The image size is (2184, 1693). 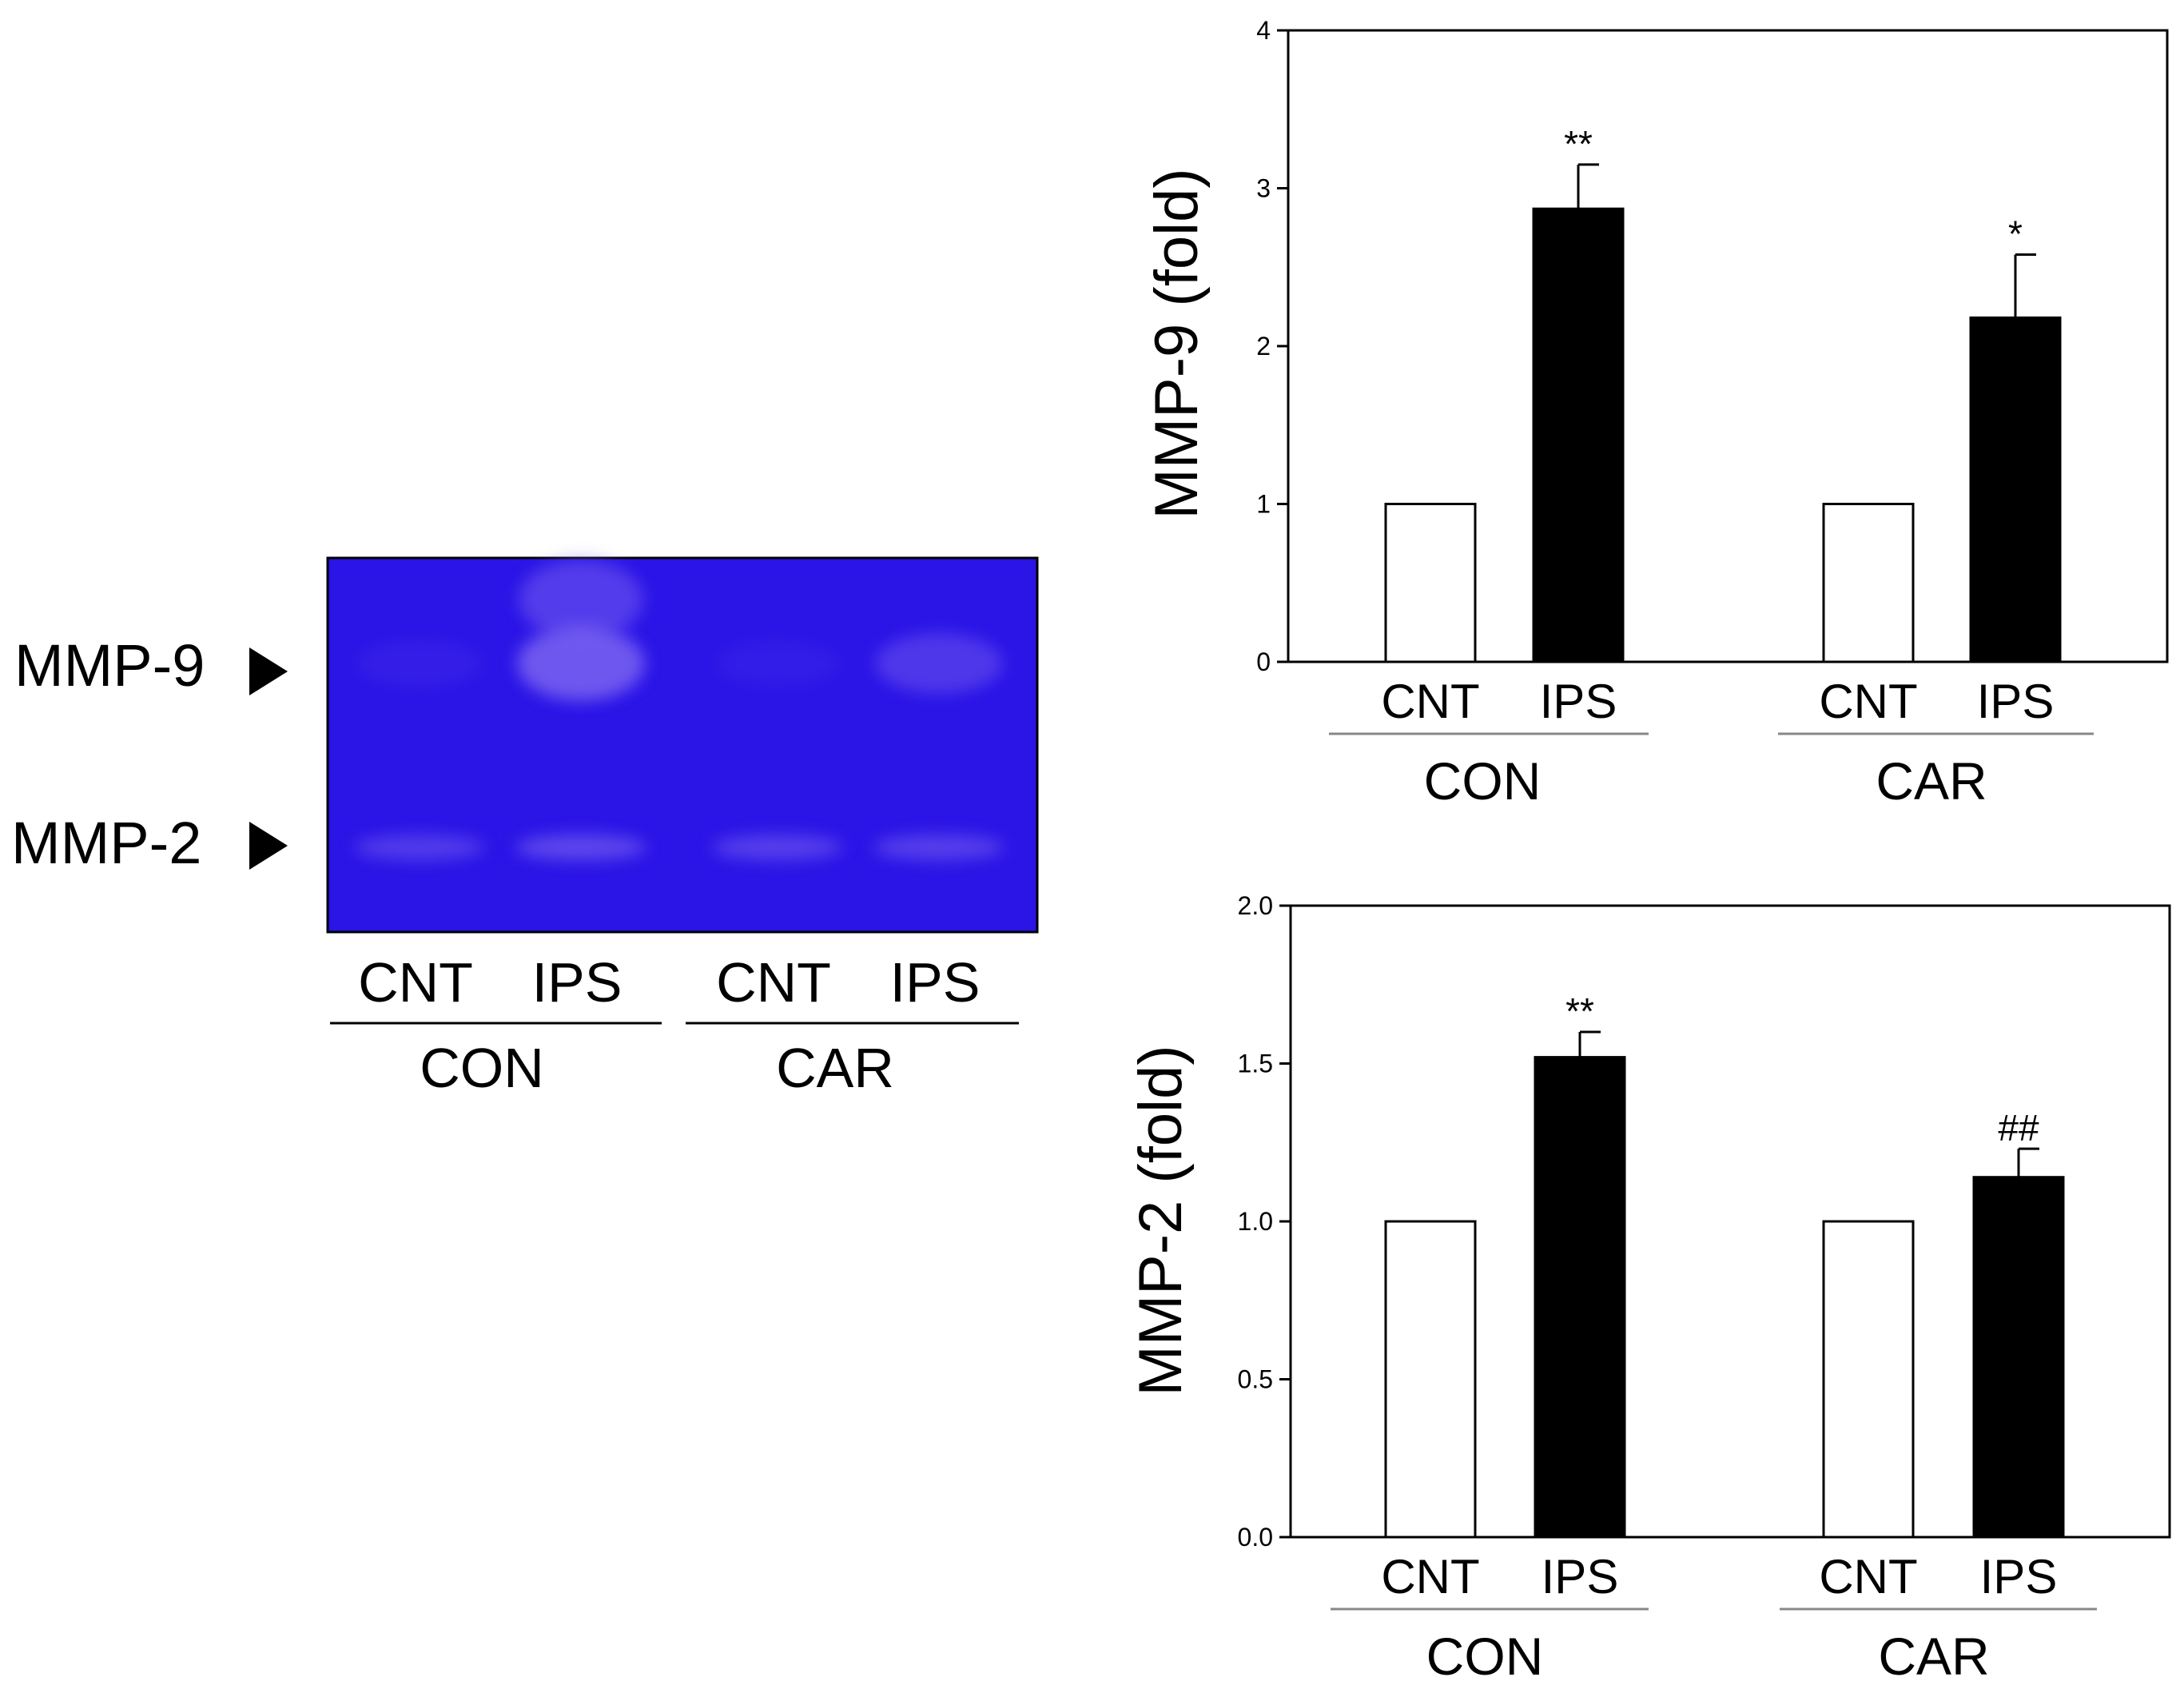 What do you see at coordinates (1255, 1064) in the screenshot?
I see `y-tick-label: 1.5` at bounding box center [1255, 1064].